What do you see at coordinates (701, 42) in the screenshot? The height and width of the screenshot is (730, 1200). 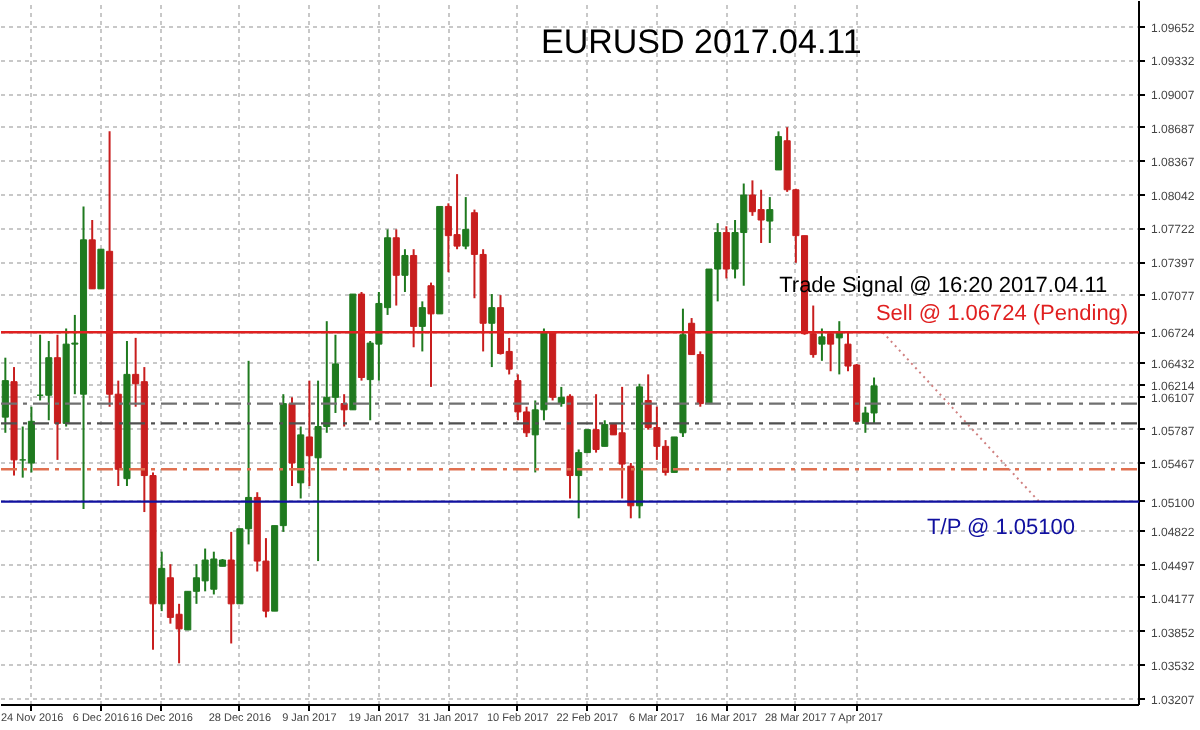 I see `text: EURUSD 2017.04.11` at bounding box center [701, 42].